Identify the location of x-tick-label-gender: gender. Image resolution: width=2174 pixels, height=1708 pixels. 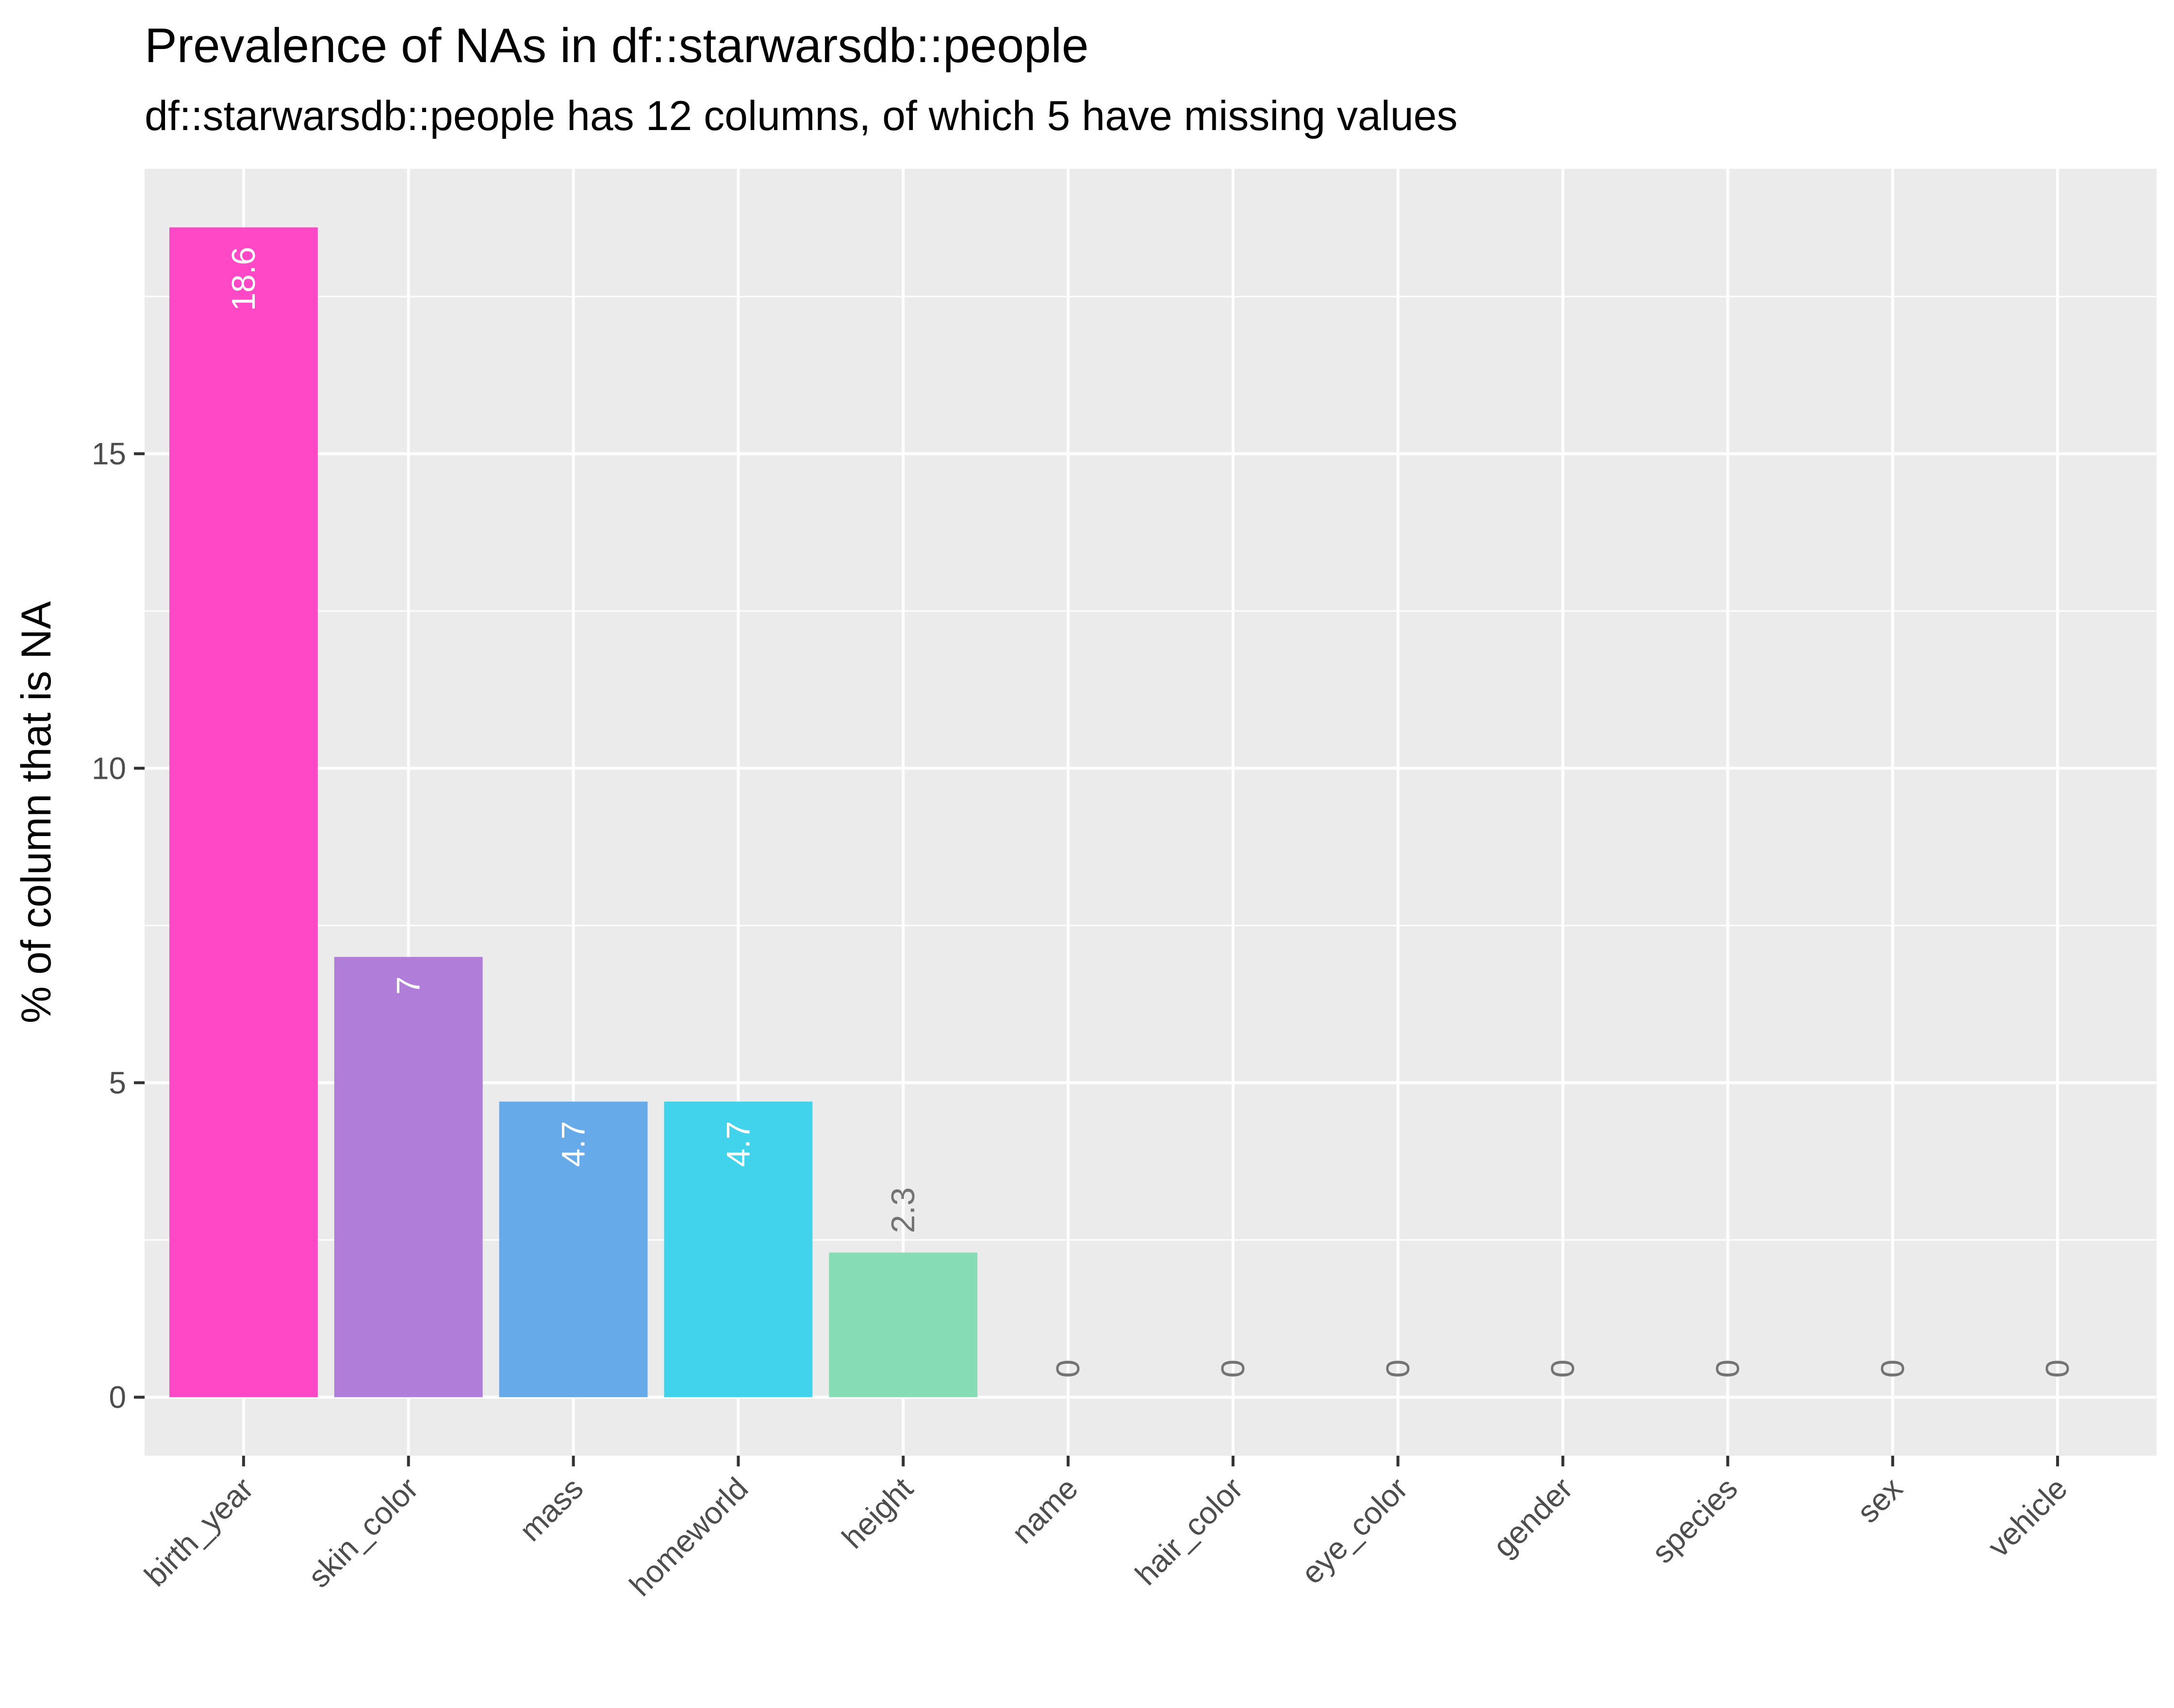
(1533, 1517).